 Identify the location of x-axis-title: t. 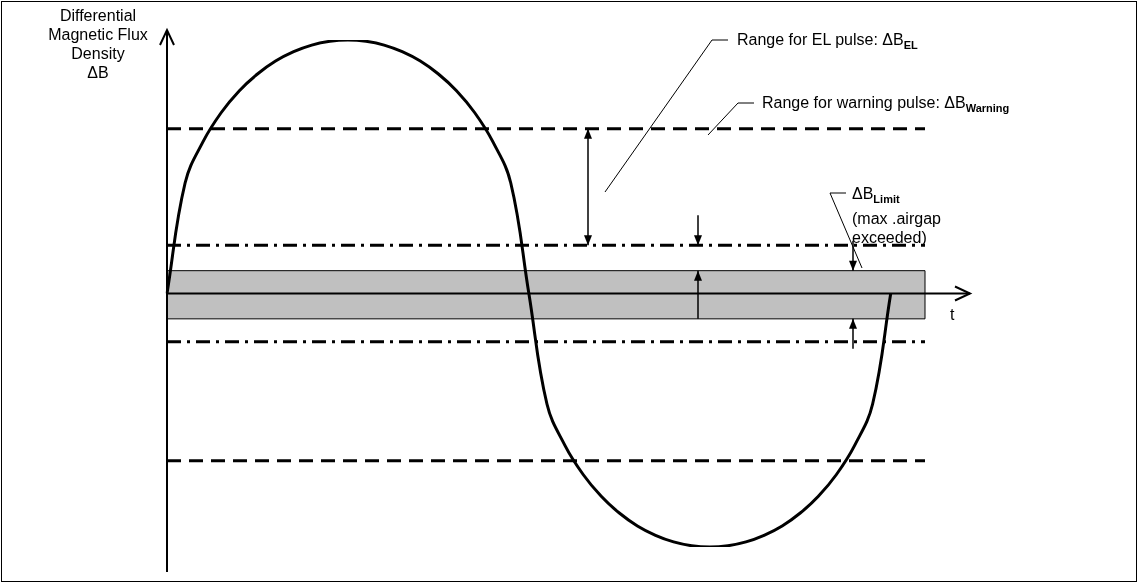
(952, 314).